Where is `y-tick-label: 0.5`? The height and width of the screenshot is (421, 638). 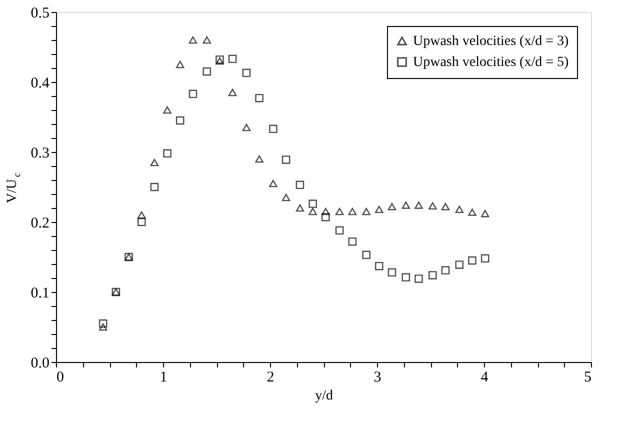
y-tick-label: 0.5 is located at coordinates (40, 14).